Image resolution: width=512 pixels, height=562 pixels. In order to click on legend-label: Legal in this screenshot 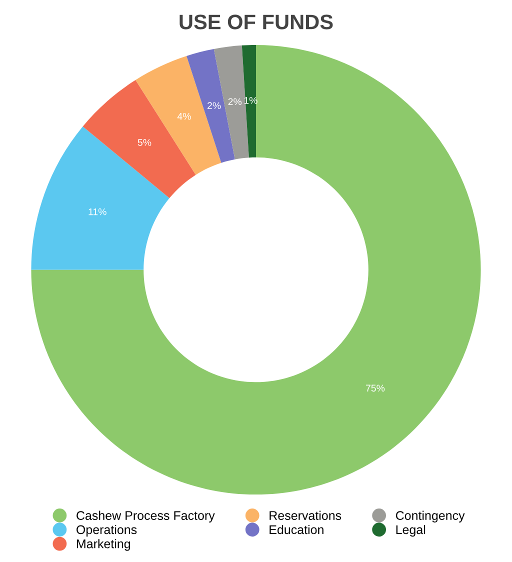, I will do `click(411, 530)`.